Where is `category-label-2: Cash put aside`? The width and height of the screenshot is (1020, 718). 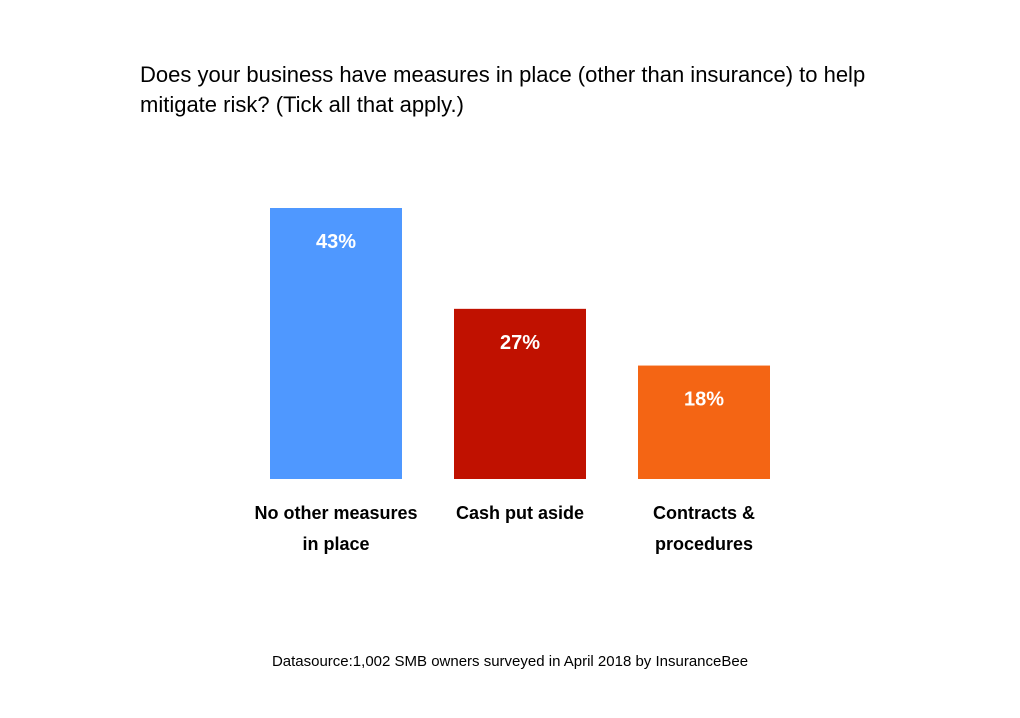
category-label-2: Cash put aside is located at coordinates (520, 513).